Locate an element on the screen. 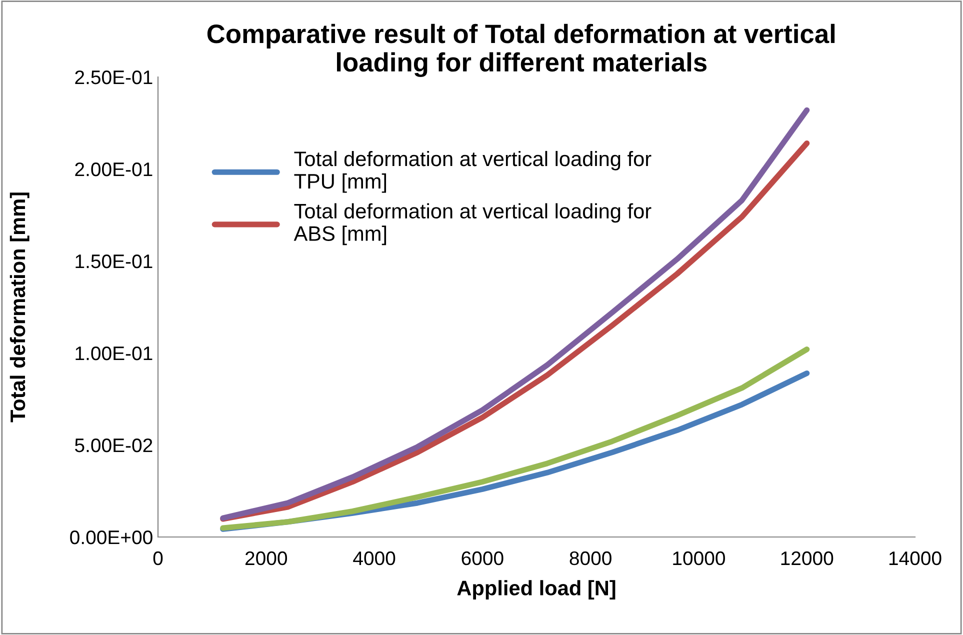 This screenshot has width=963, height=635. y-tick-label: 1.00E-01 is located at coordinates (114, 353).